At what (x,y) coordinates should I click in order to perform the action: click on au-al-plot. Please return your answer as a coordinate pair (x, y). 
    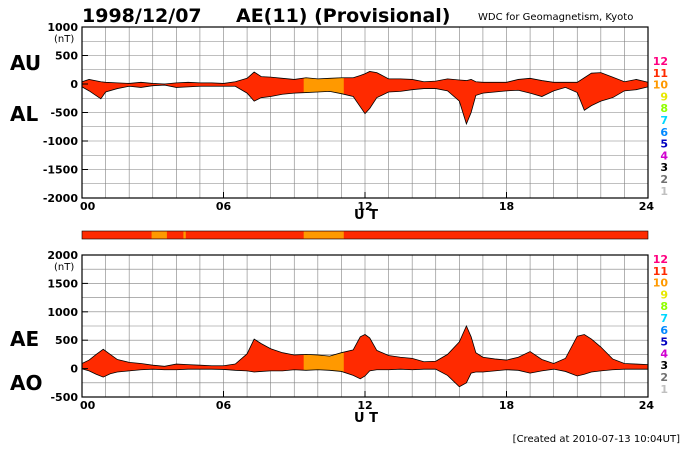
    Looking at the image, I should click on (365, 98).